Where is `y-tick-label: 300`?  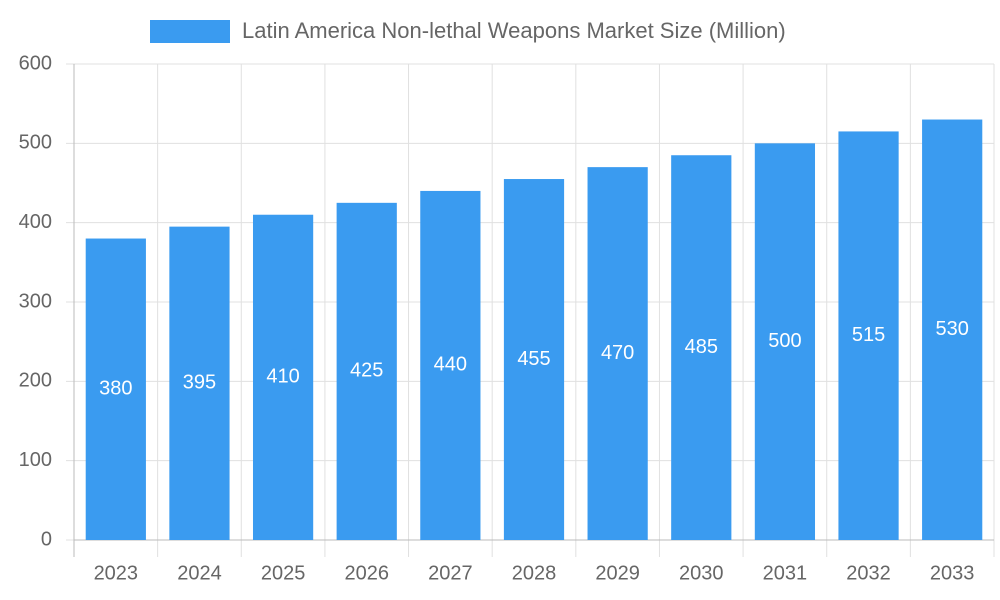 y-tick-label: 300 is located at coordinates (35, 301).